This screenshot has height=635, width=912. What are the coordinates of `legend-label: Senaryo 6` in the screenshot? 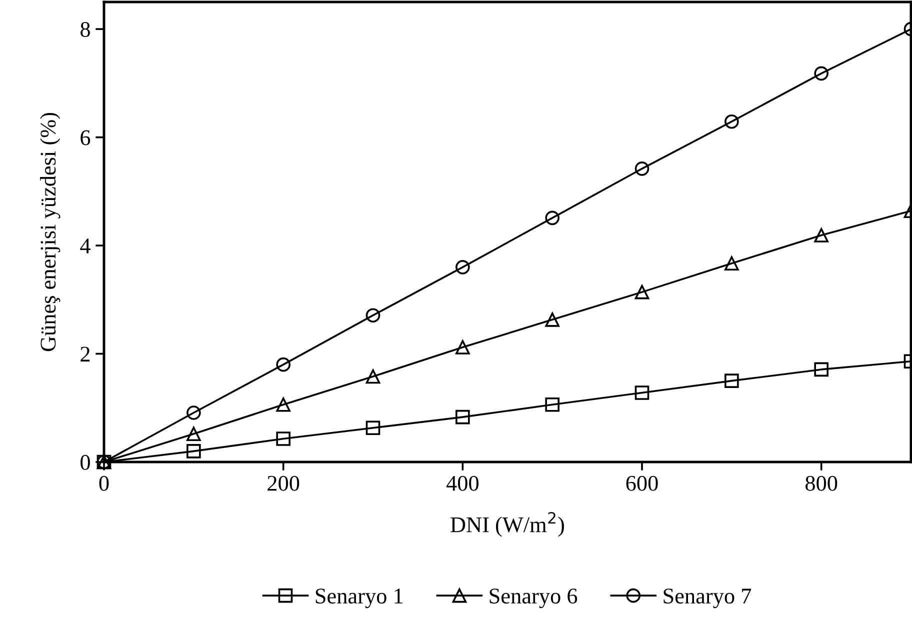 It's located at (534, 598).